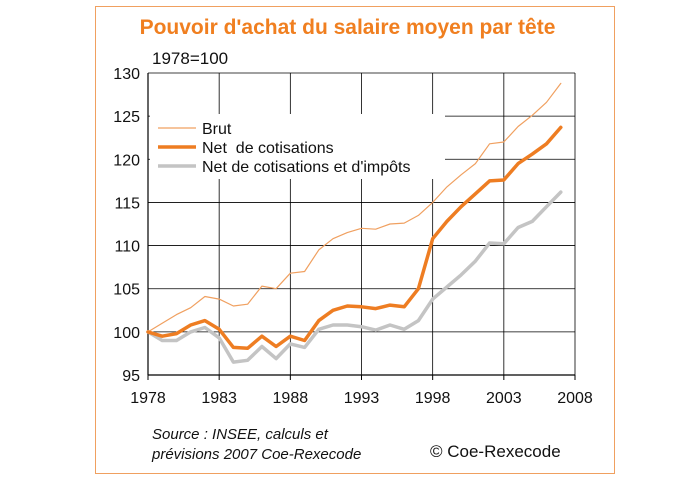  I want to click on y-tick-label: 100, so click(126, 333).